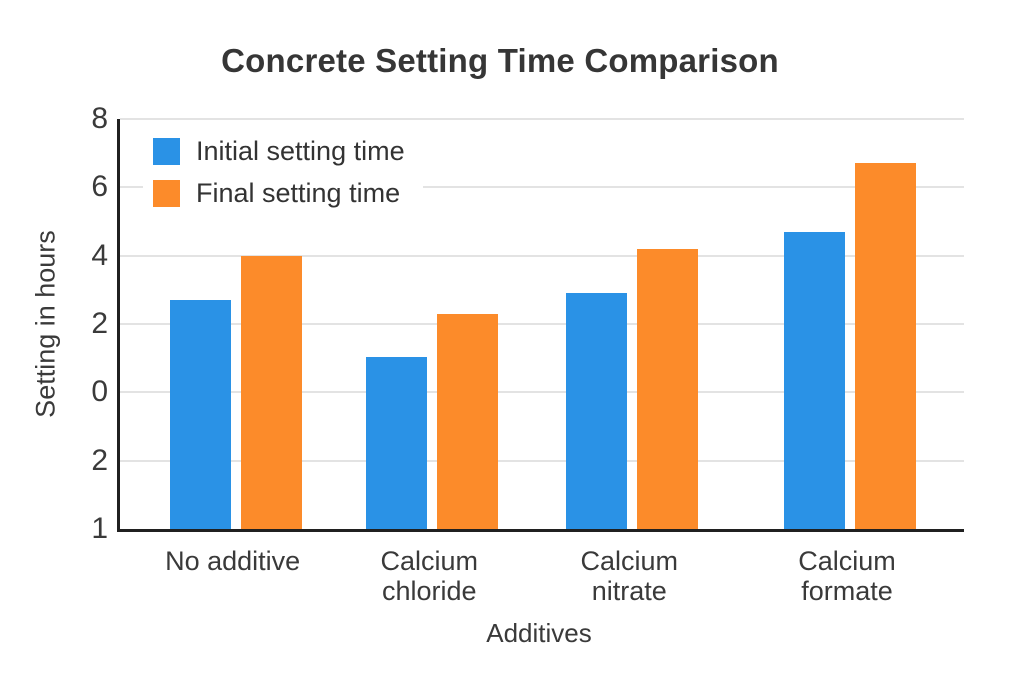 This screenshot has height=683, width=1024. Describe the element at coordinates (629, 591) in the screenshot. I see `x-category-label-line: nitrate` at that location.